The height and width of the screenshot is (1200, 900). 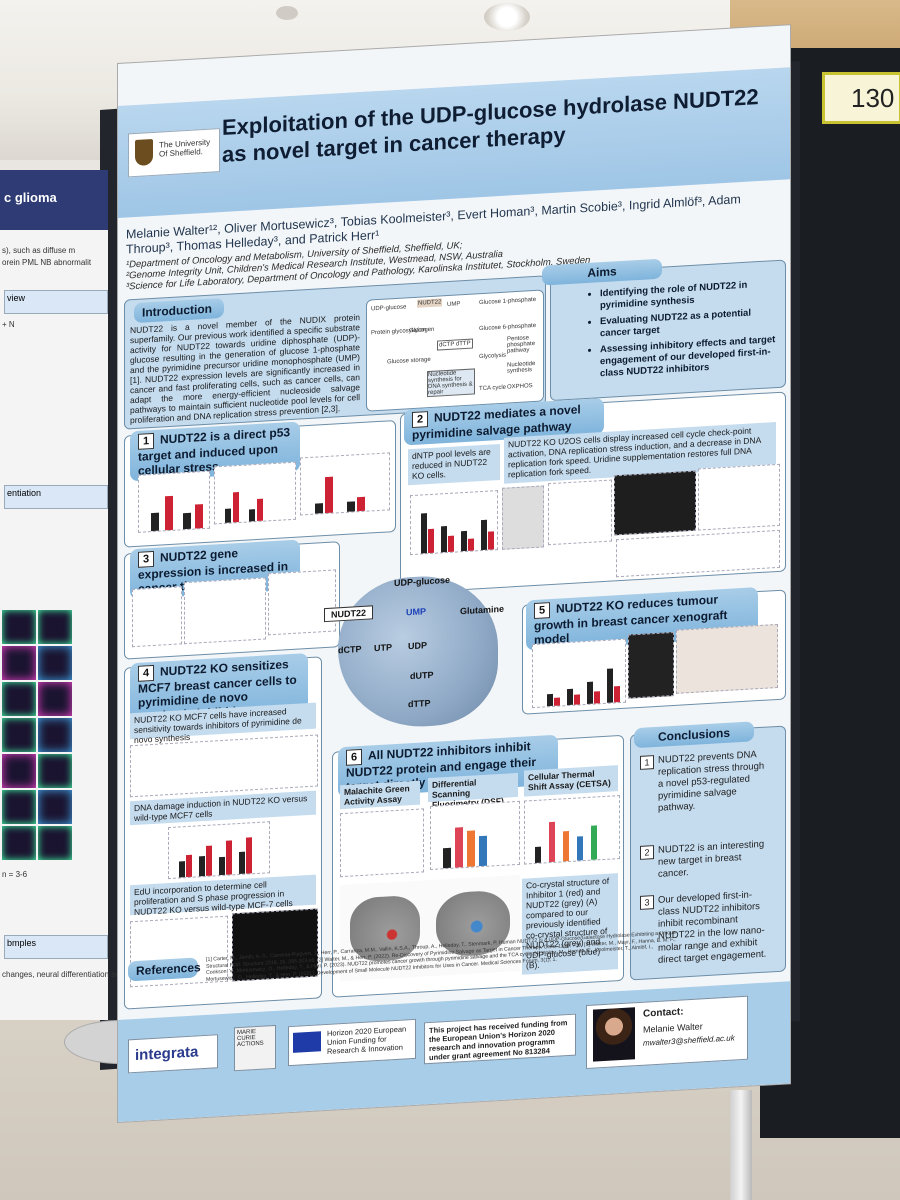 I want to click on excised-tumours-image, so click(x=727, y=658).